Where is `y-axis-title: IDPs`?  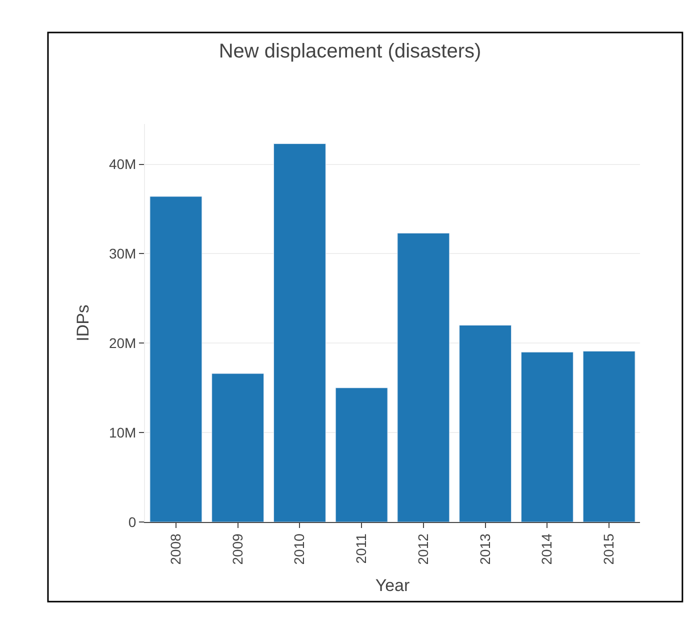
y-axis-title: IDPs is located at coordinates (83, 323).